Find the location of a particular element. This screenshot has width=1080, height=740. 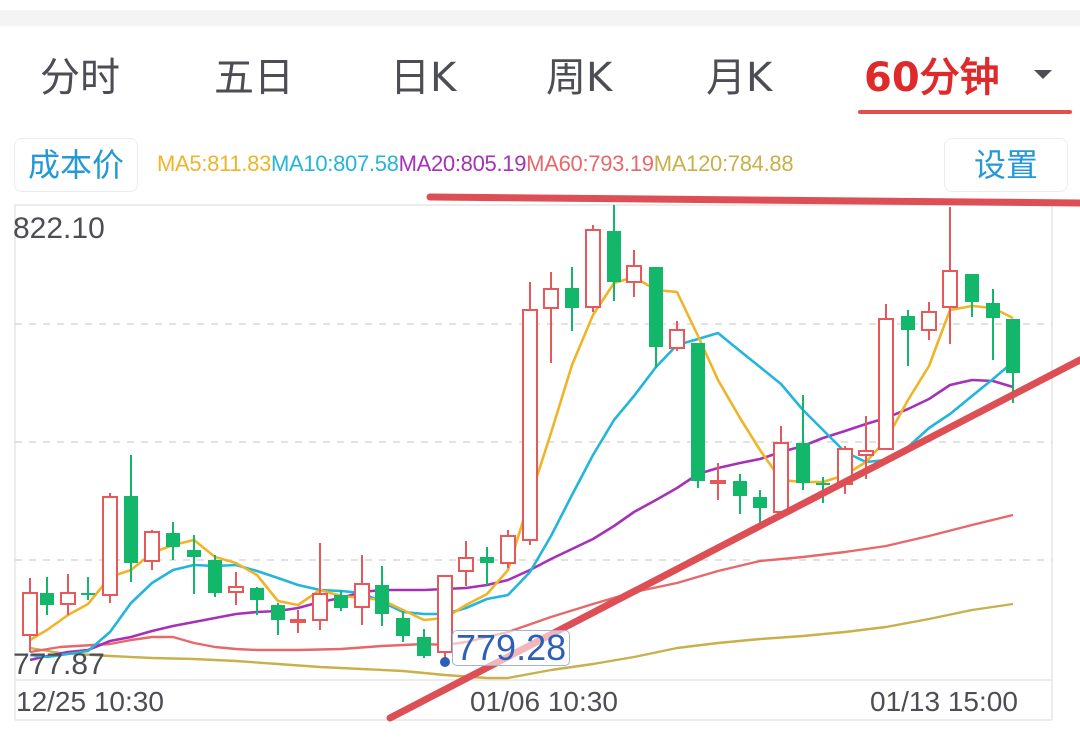

tab-weekly-k: 周K is located at coordinates (579, 78).